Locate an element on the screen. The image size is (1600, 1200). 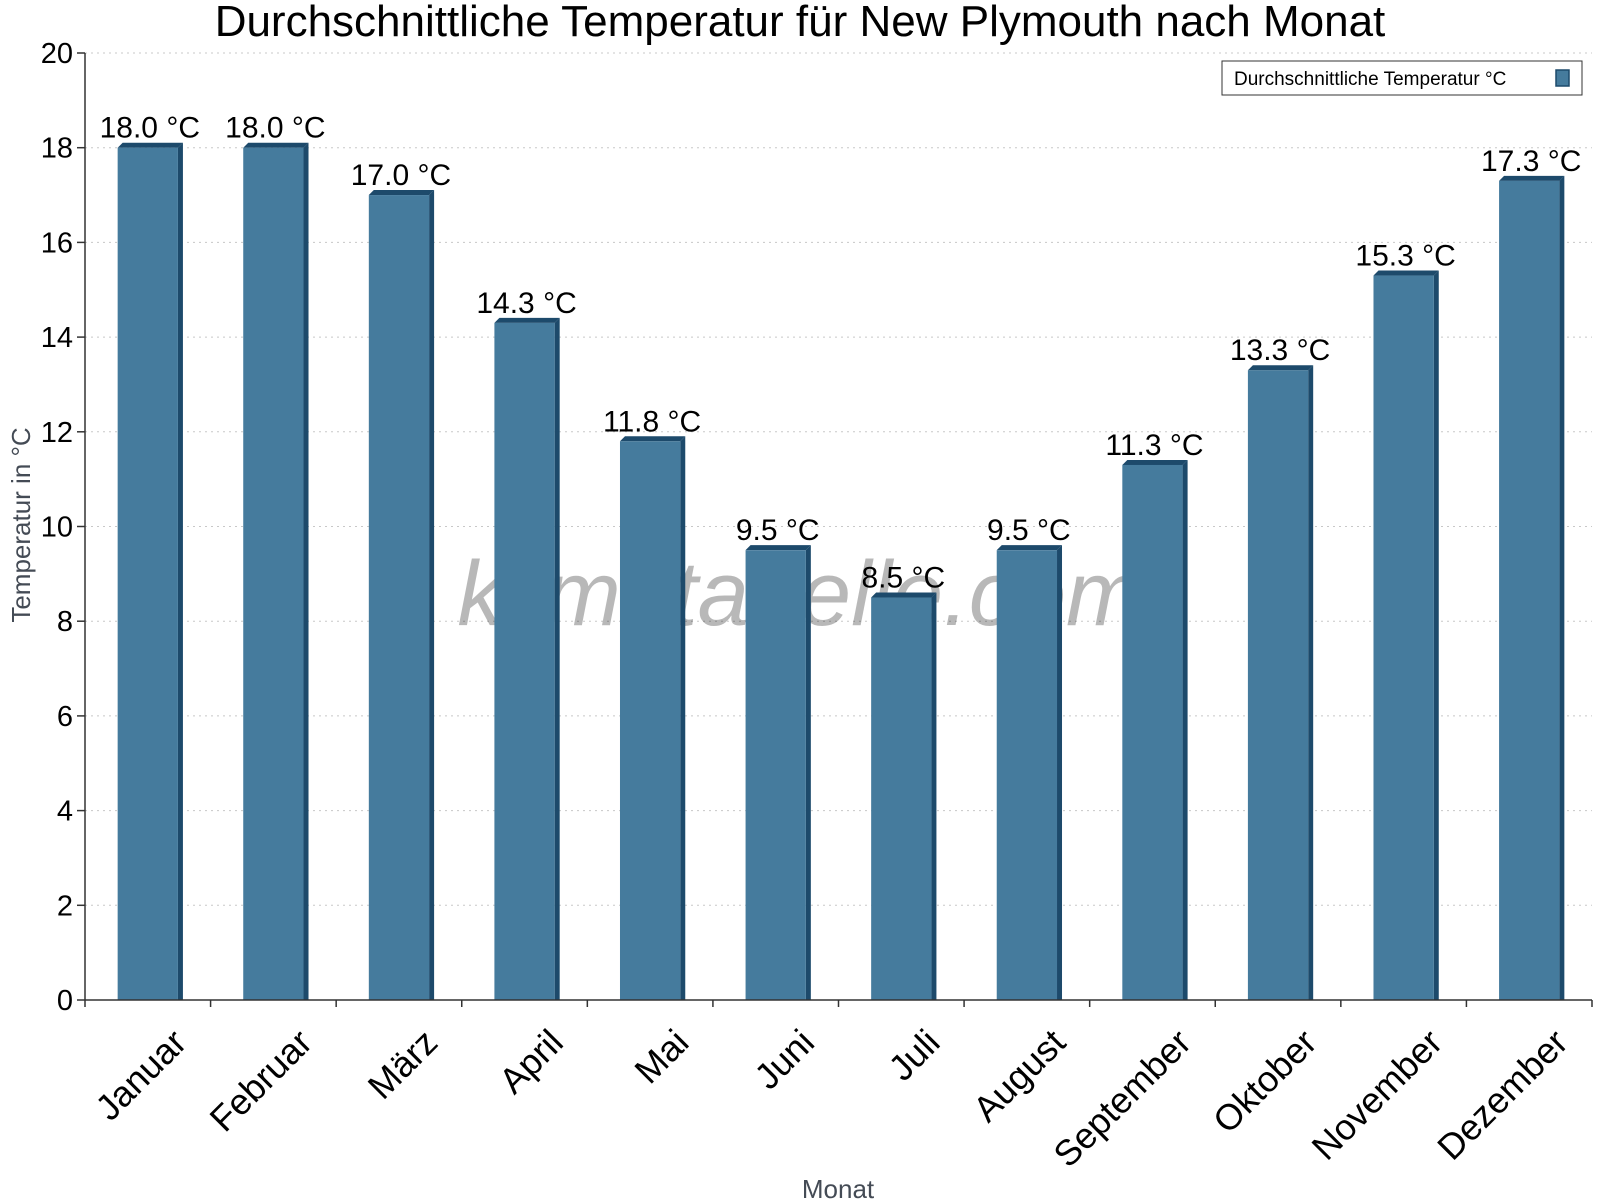
y-tick-label-18: 18 is located at coordinates (57, 149).